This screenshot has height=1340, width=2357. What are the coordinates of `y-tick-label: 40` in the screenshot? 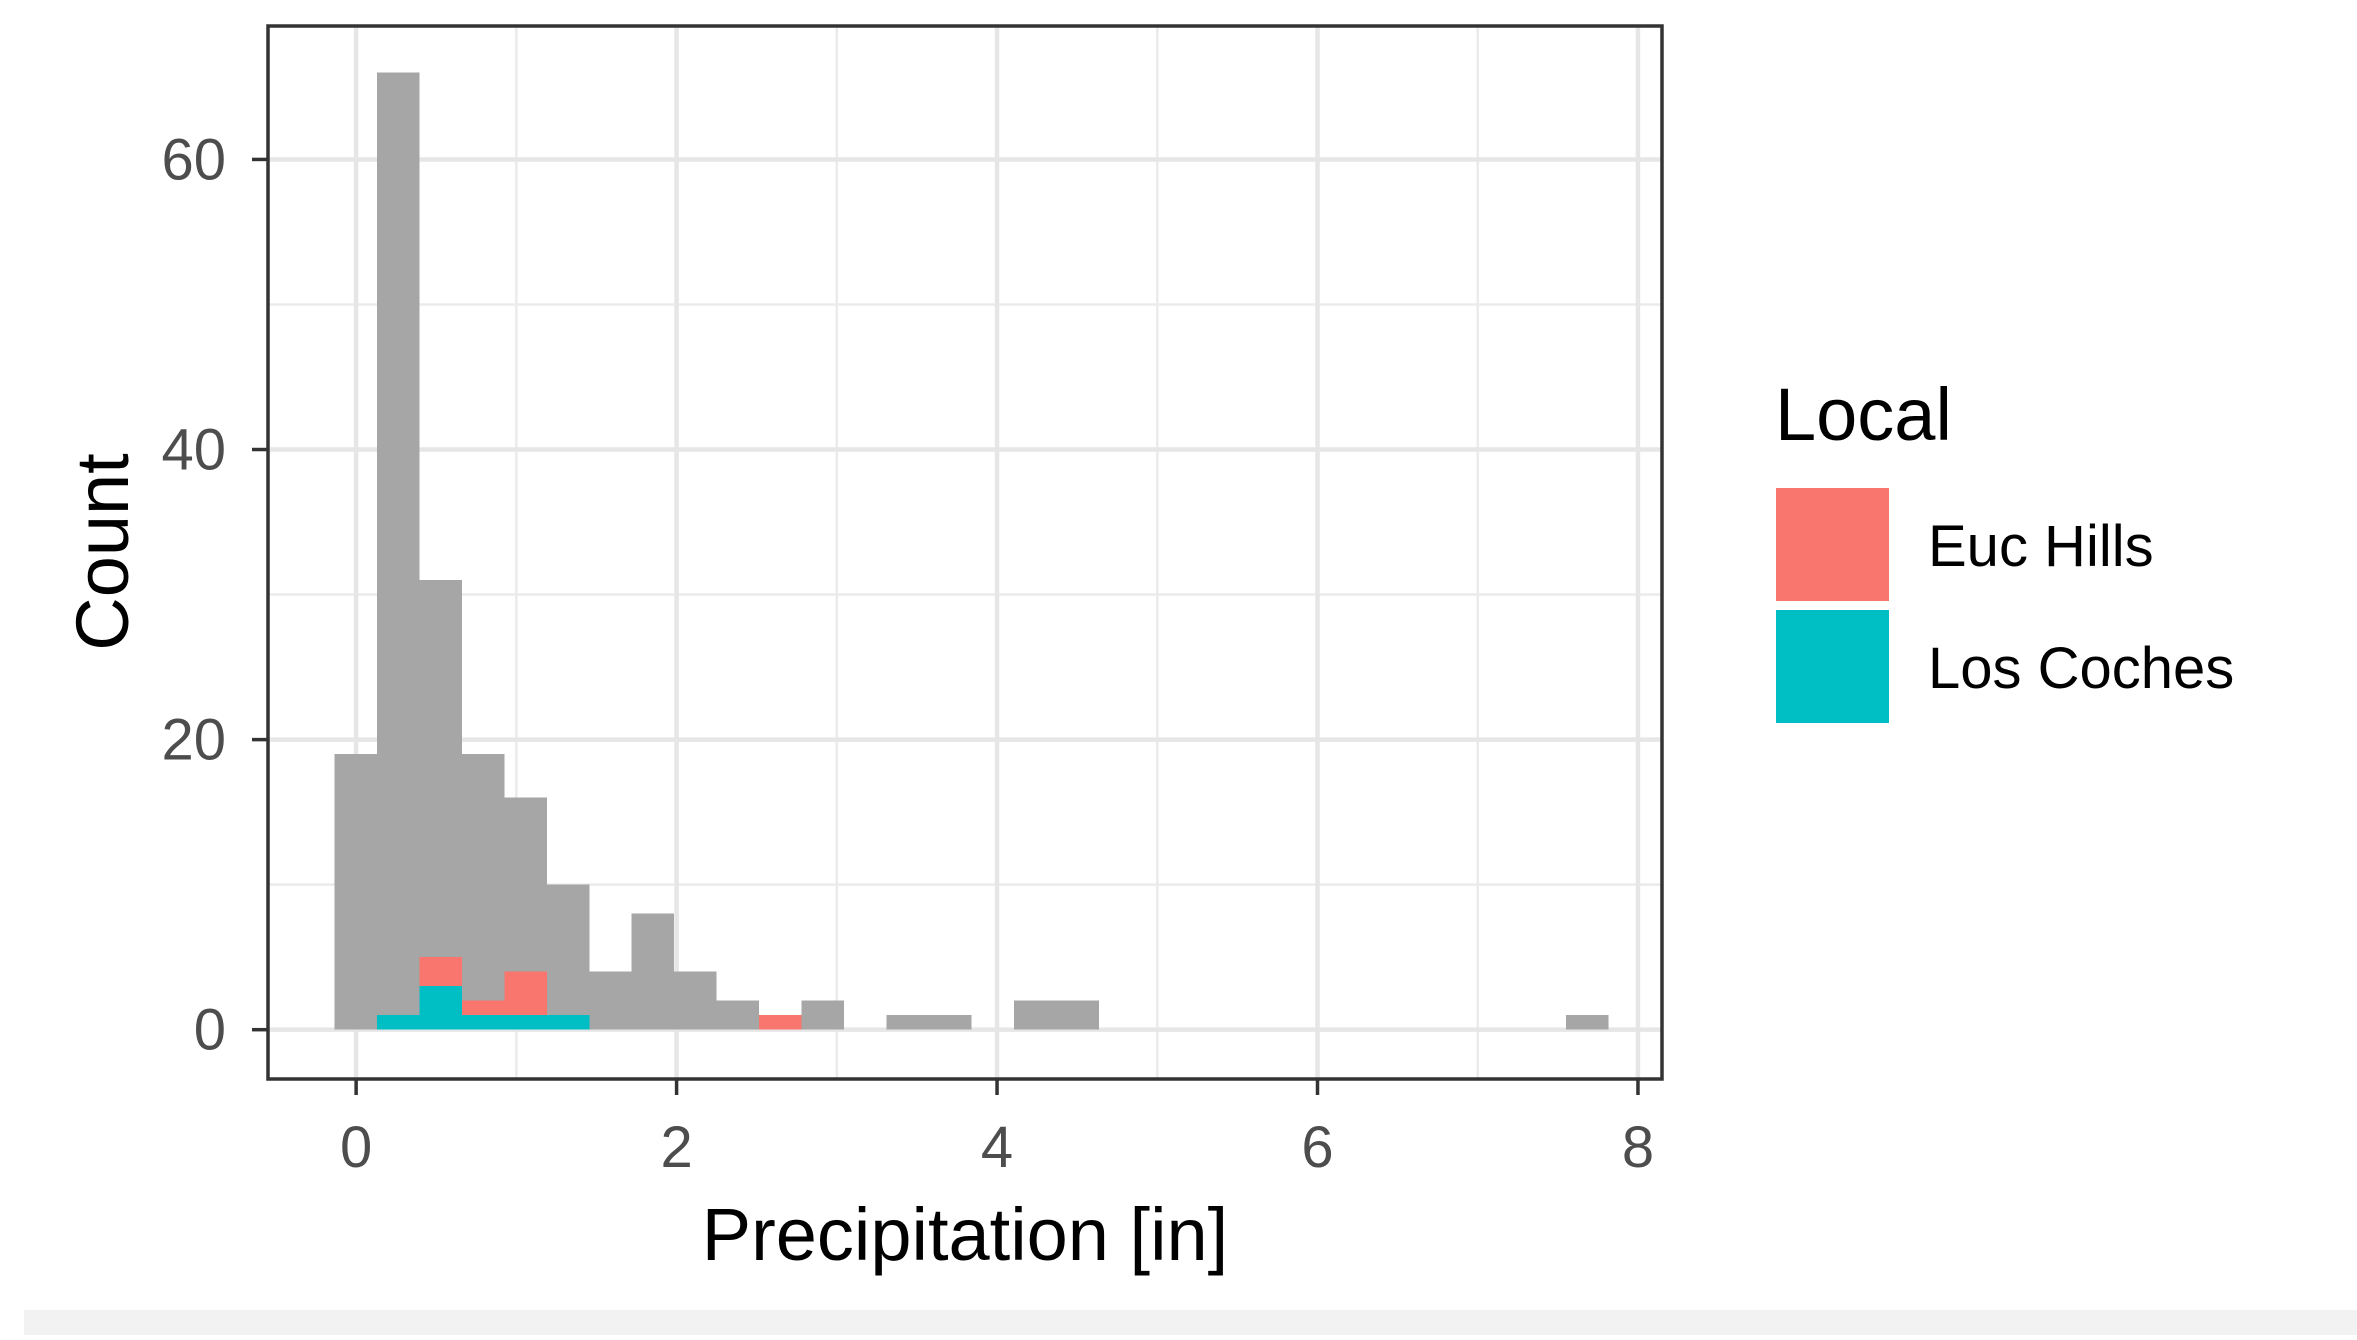 It's located at (193, 450).